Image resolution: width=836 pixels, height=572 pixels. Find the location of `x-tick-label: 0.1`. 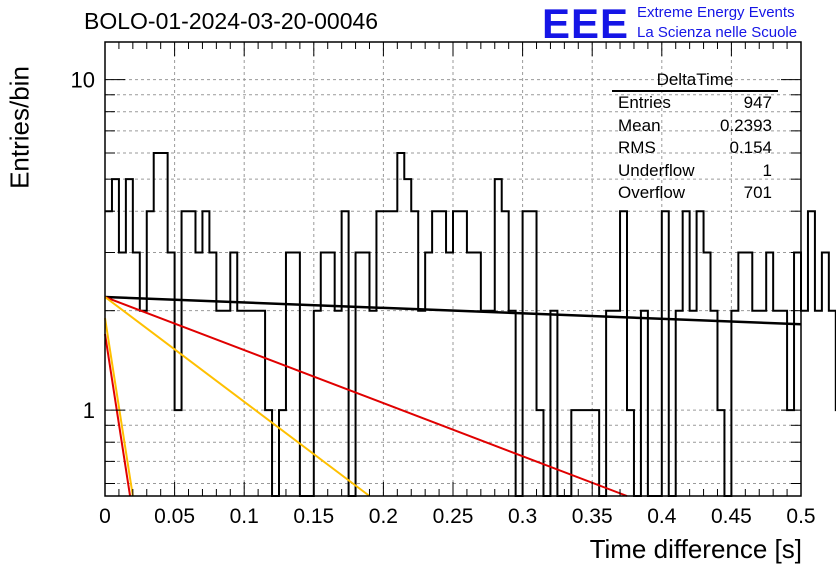

x-tick-label: 0.1 is located at coordinates (244, 516).